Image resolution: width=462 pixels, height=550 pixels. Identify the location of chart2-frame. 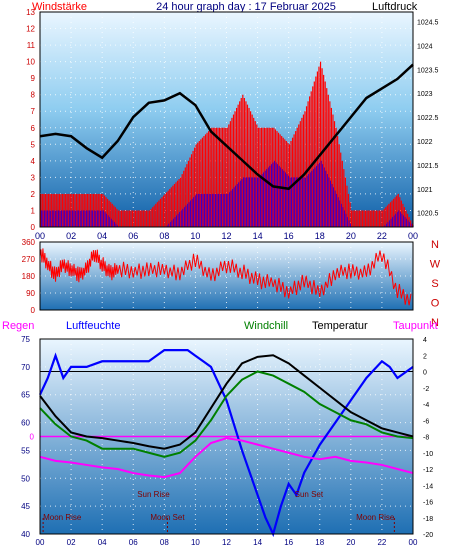
(226, 276).